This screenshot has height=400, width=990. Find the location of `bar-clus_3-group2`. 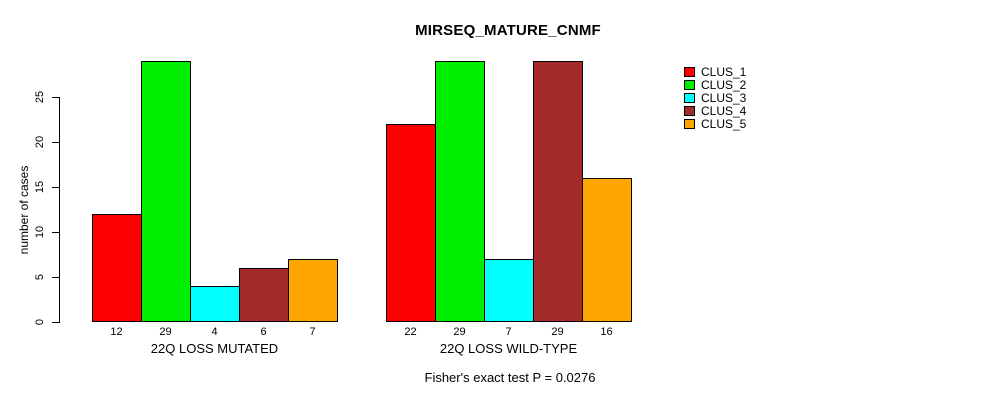

bar-clus_3-group2 is located at coordinates (509, 290).